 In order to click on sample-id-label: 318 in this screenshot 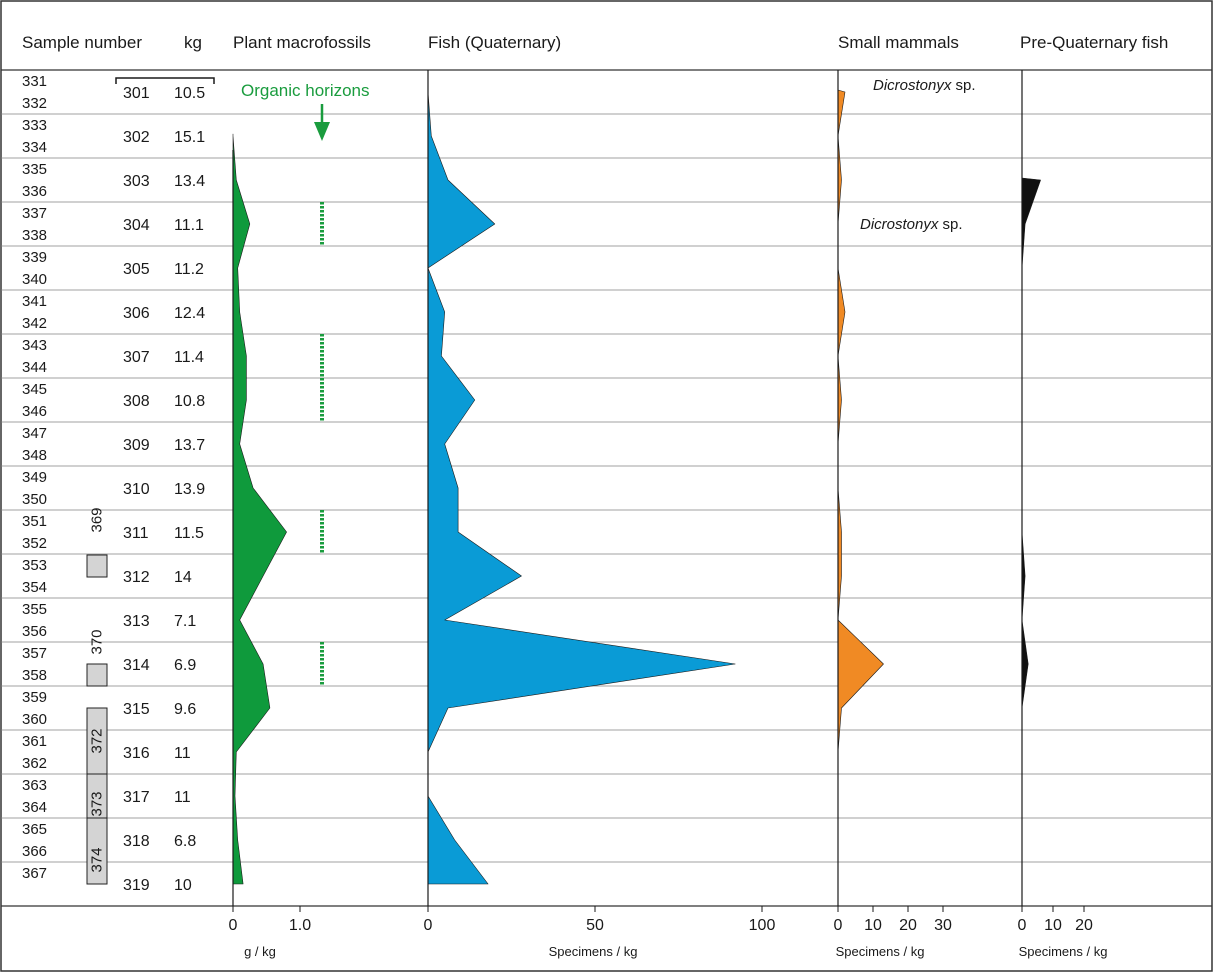, I will do `click(136, 841)`.